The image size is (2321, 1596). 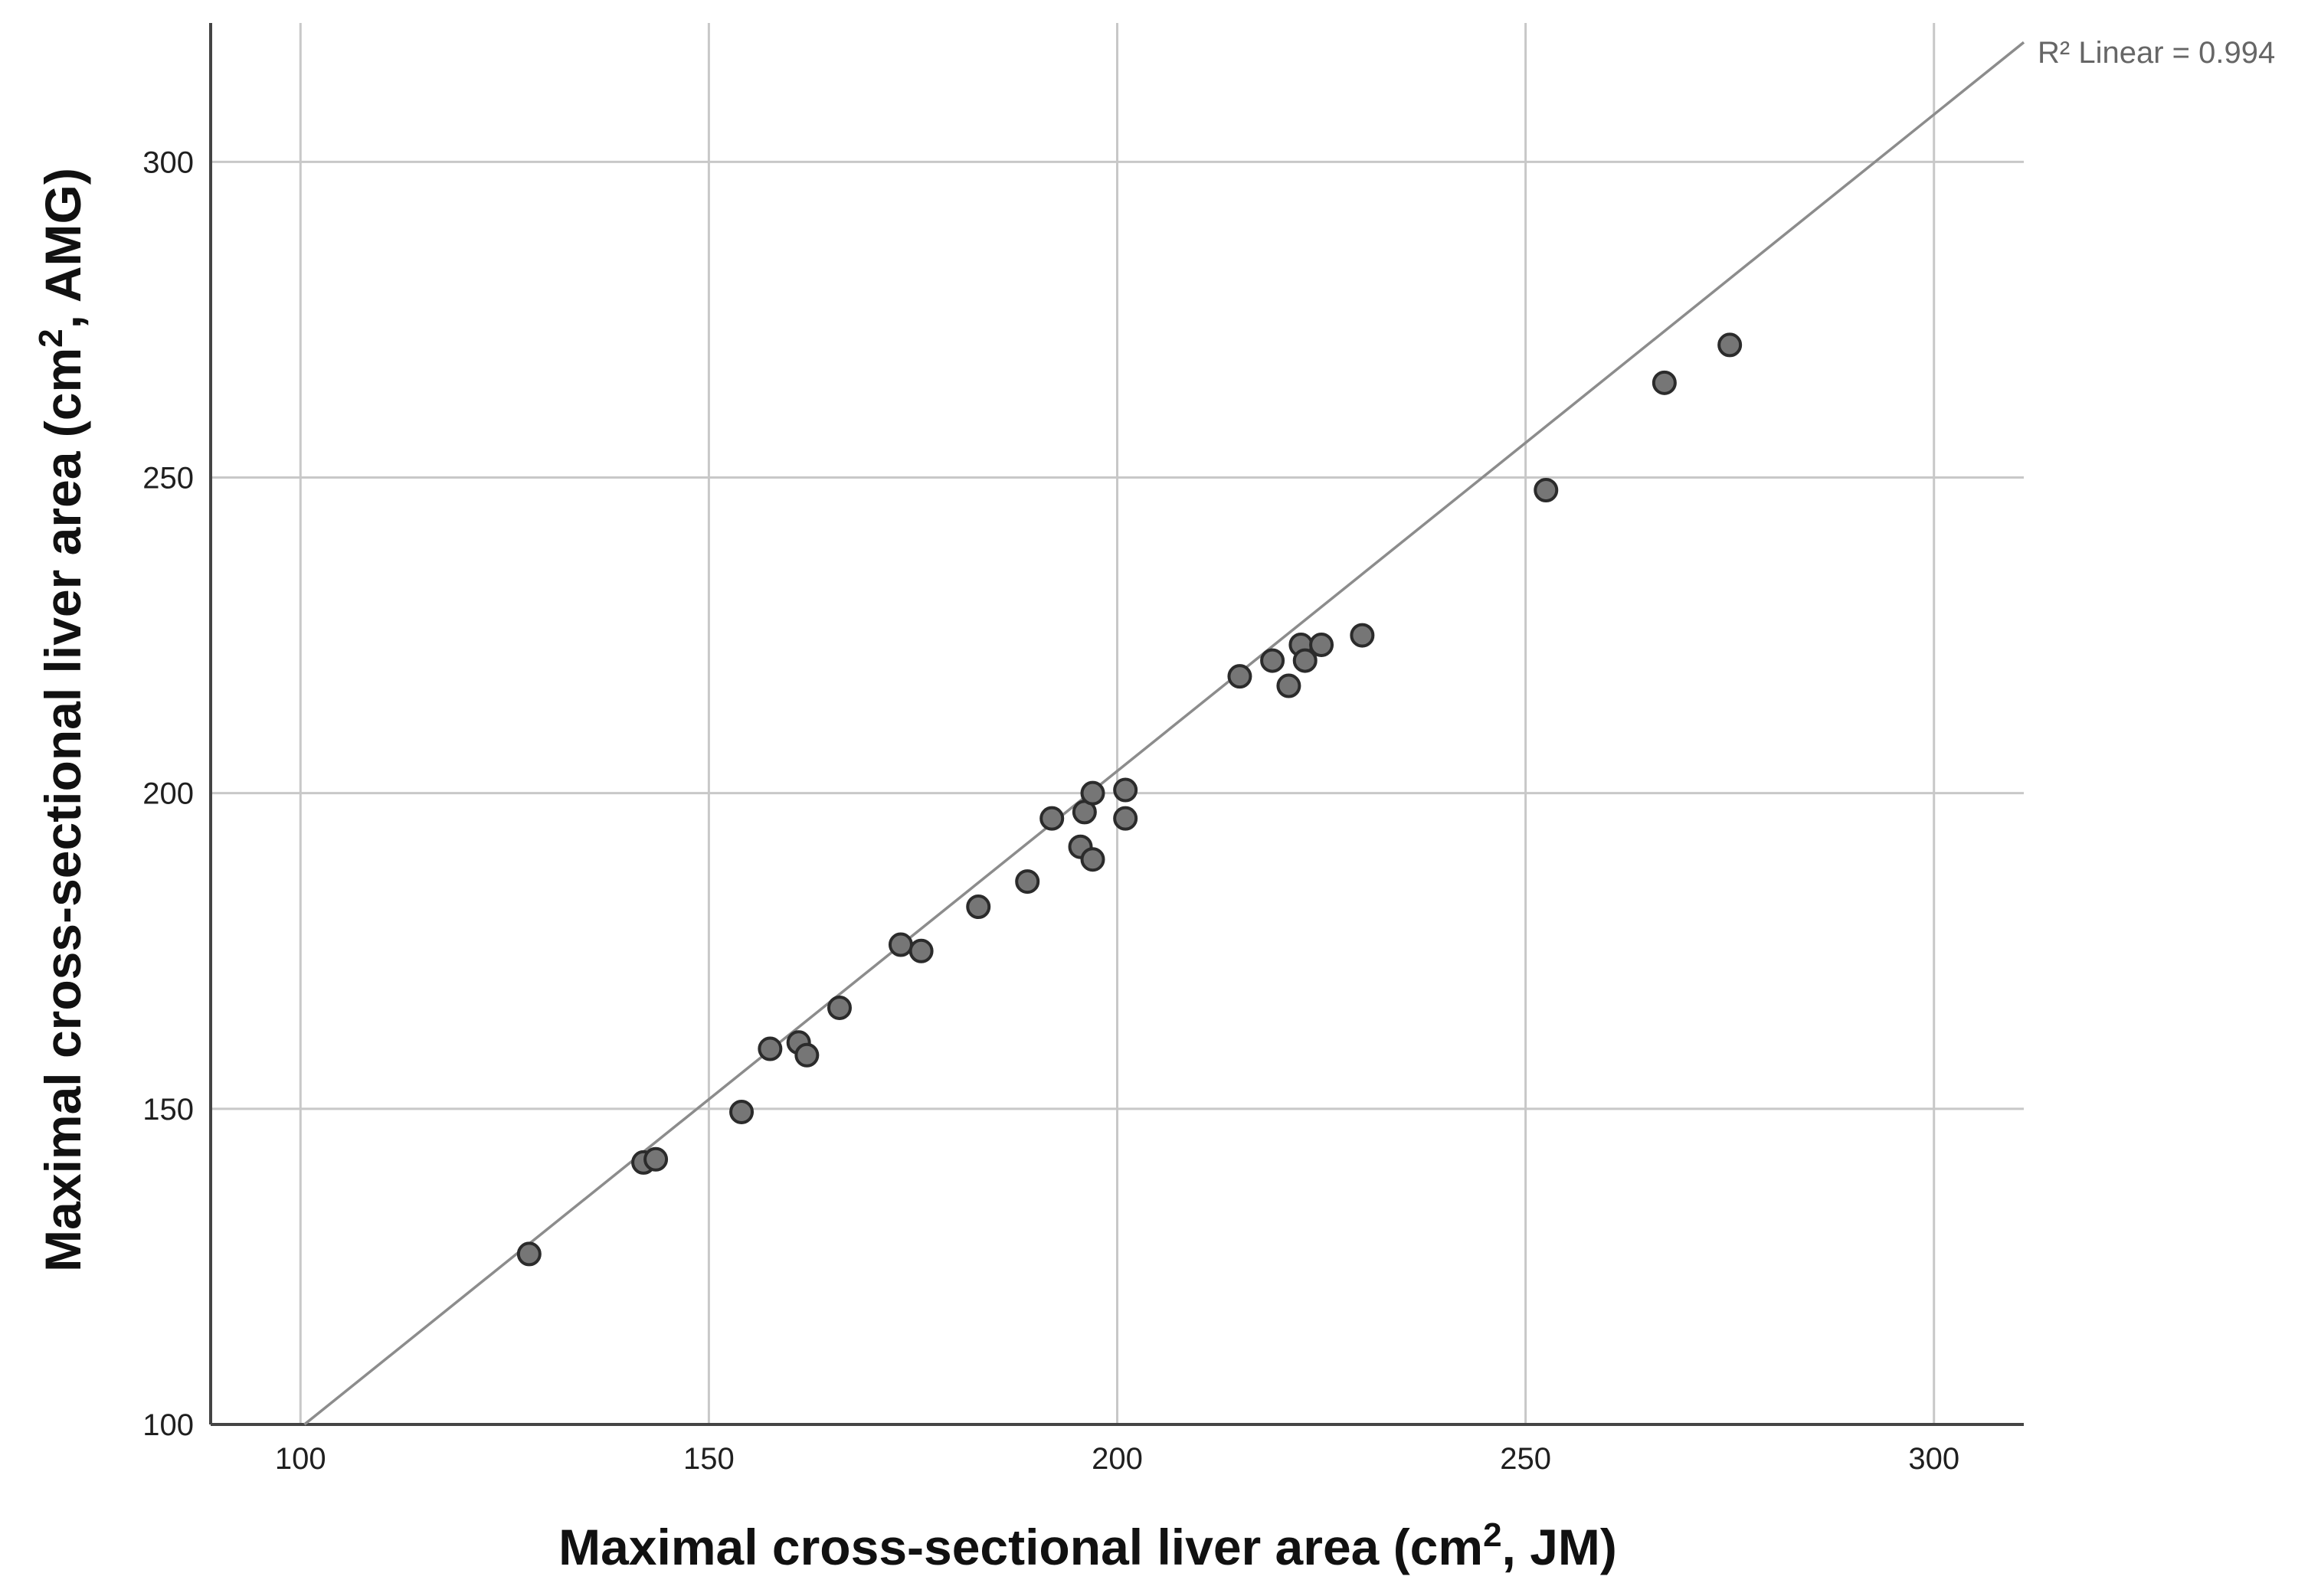 I want to click on y-tick-label: 300, so click(x=168, y=163).